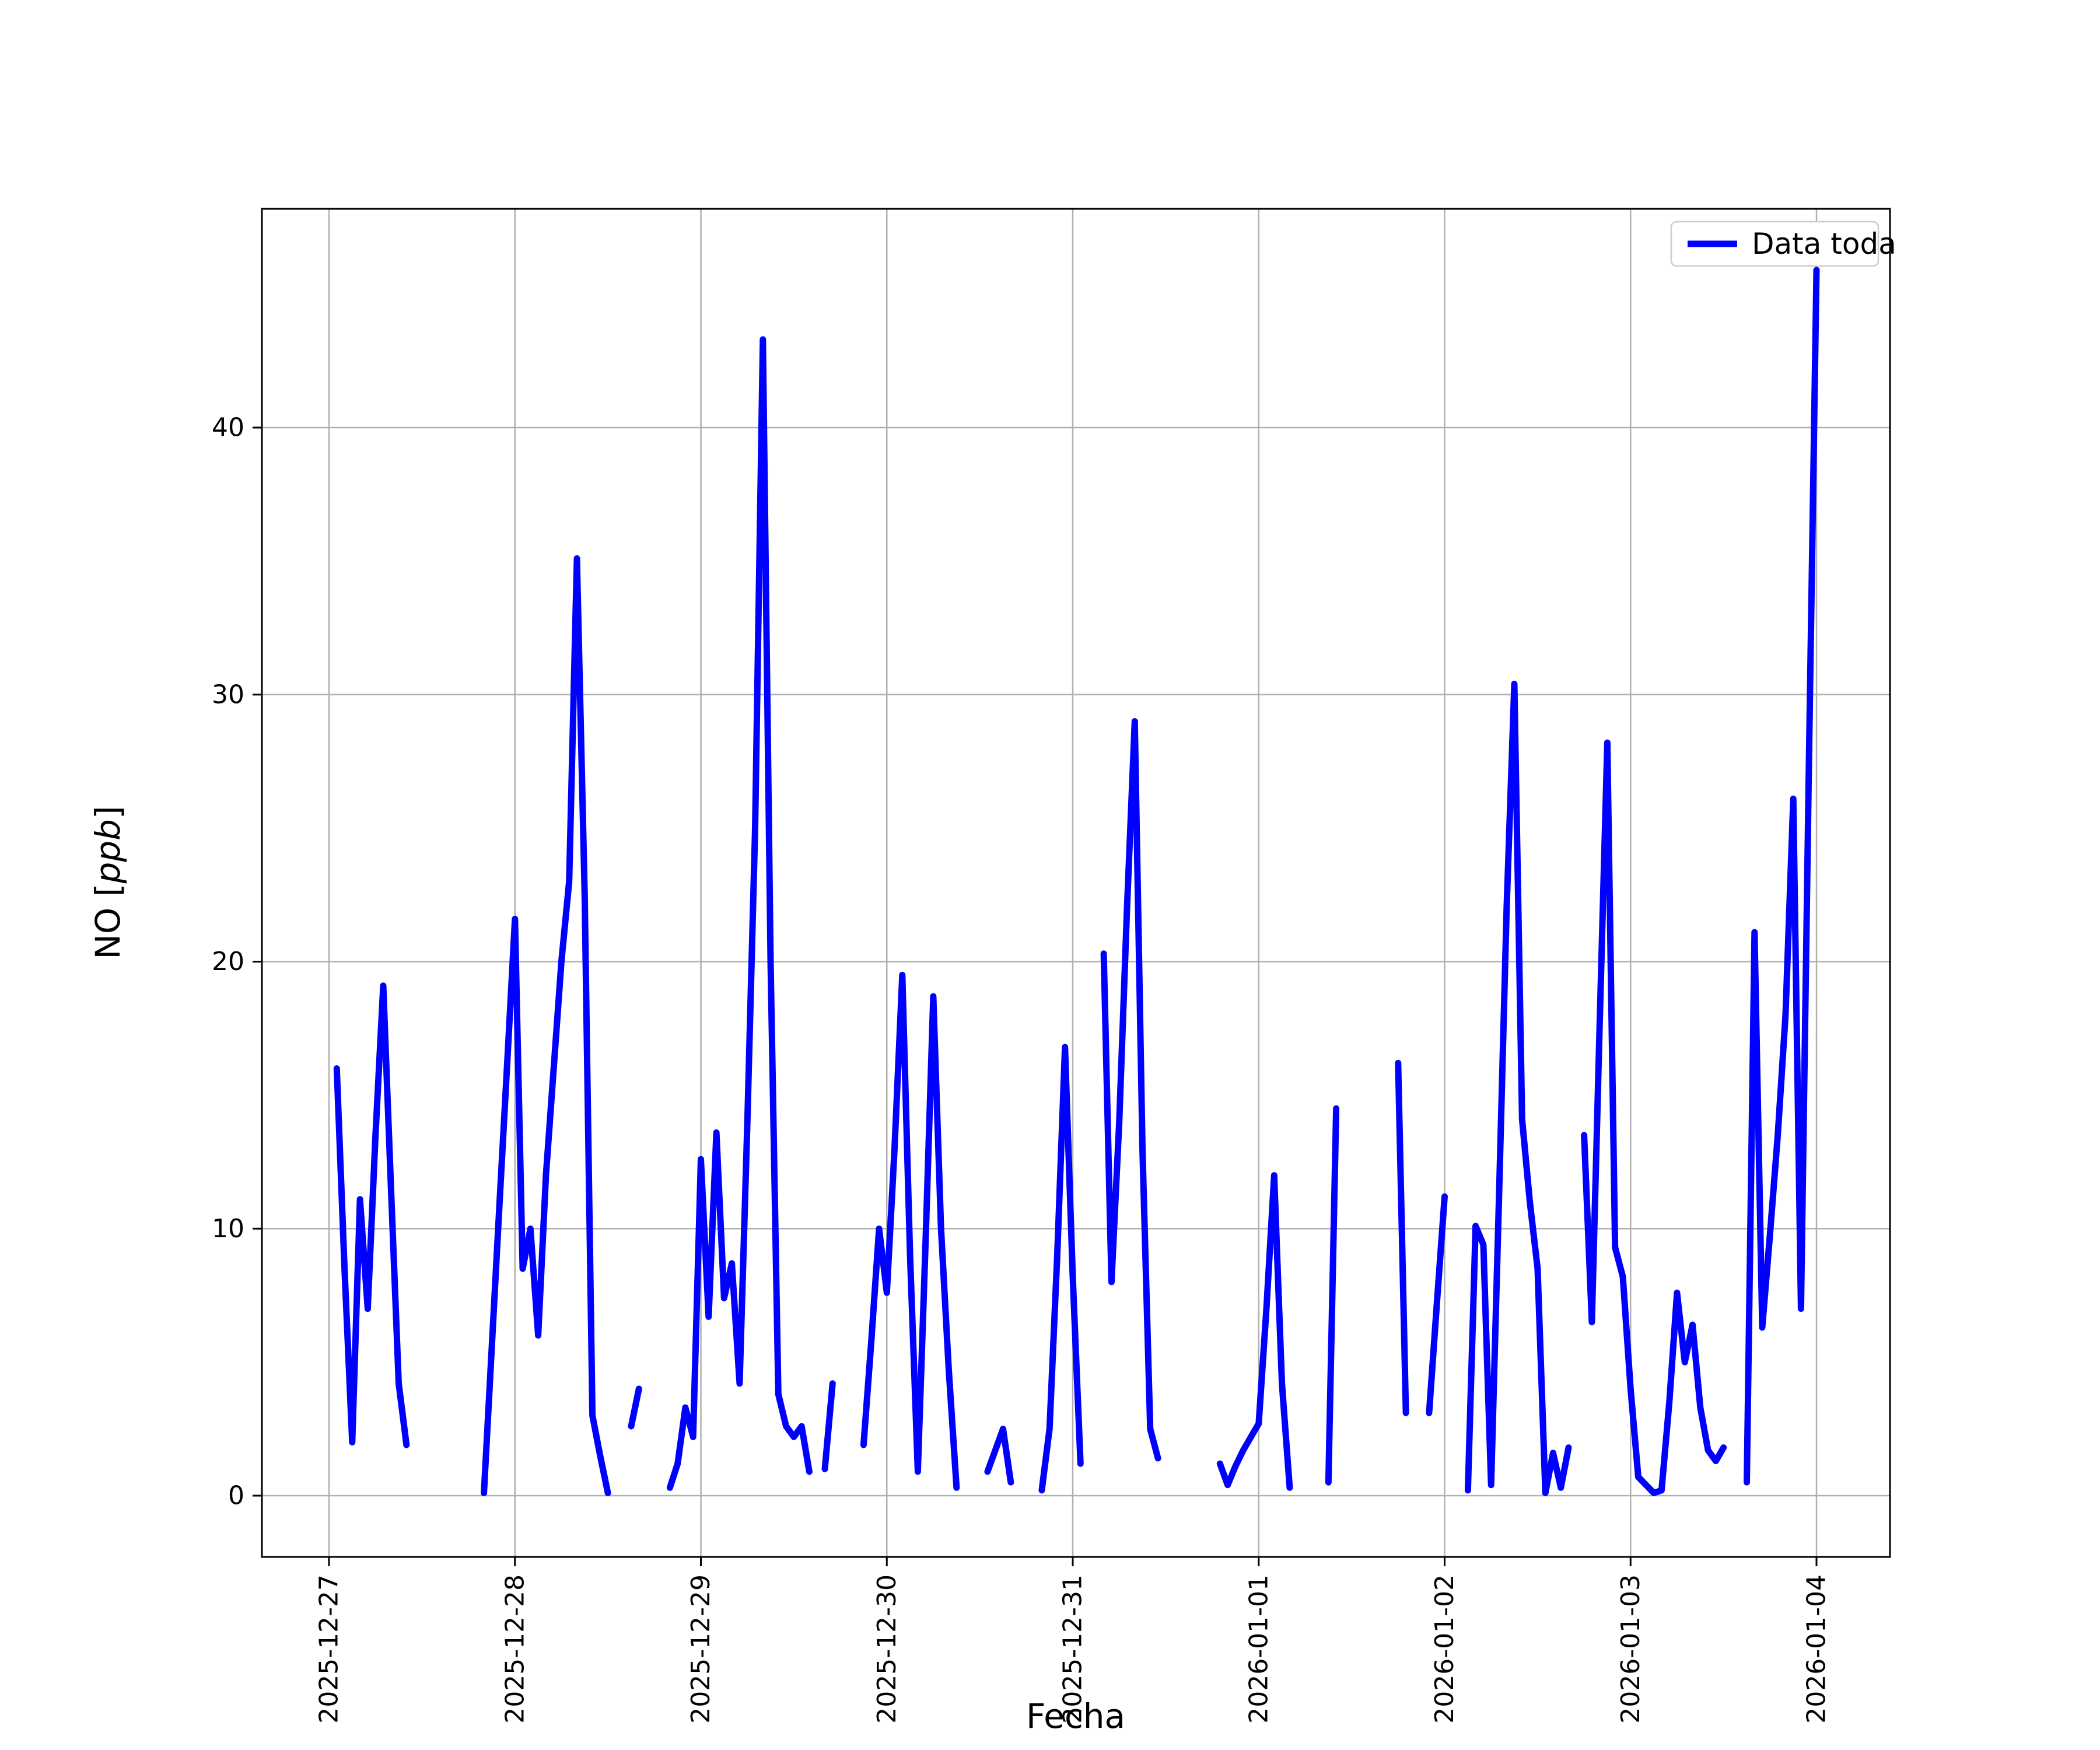 This screenshot has height=1750, width=2100. Describe the element at coordinates (1631, 1649) in the screenshot. I see `x-tick-label: 2026-01-03` at that location.